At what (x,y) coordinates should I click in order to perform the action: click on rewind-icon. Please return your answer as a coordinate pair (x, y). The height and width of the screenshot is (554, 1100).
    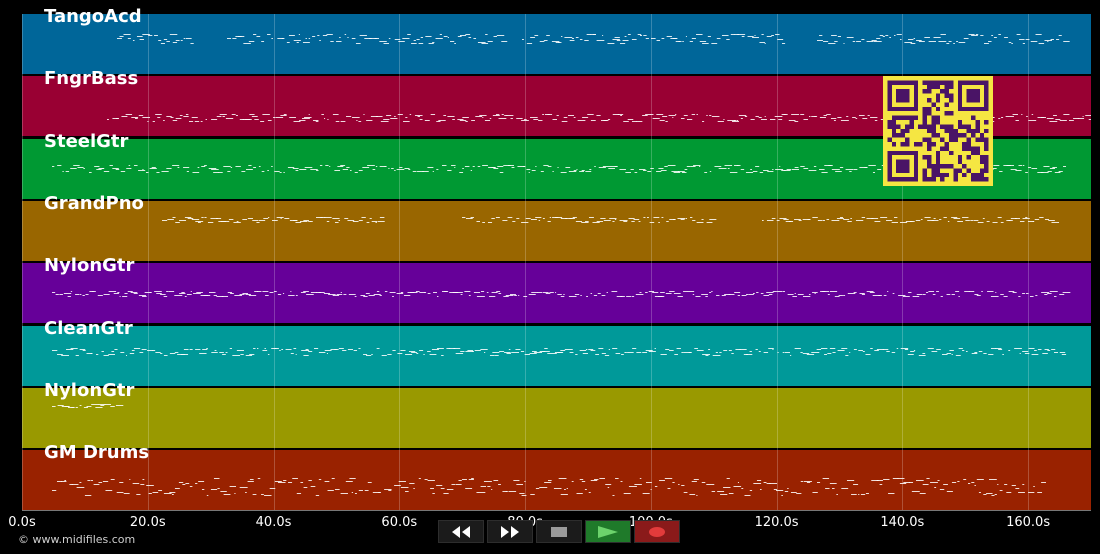
    Looking at the image, I should click on (461, 531).